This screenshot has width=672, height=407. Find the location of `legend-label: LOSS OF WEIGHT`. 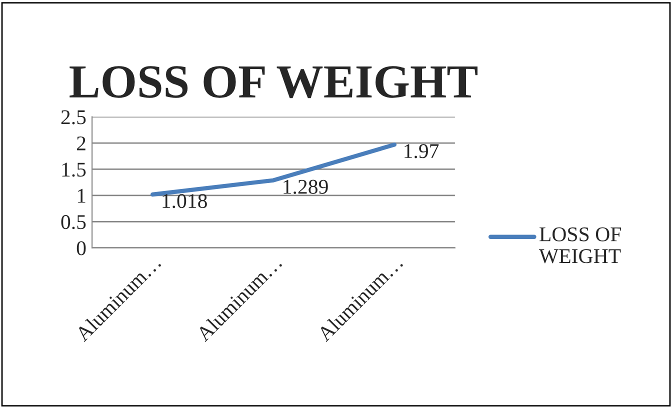

legend-label: LOSS OF WEIGHT is located at coordinates (579, 245).